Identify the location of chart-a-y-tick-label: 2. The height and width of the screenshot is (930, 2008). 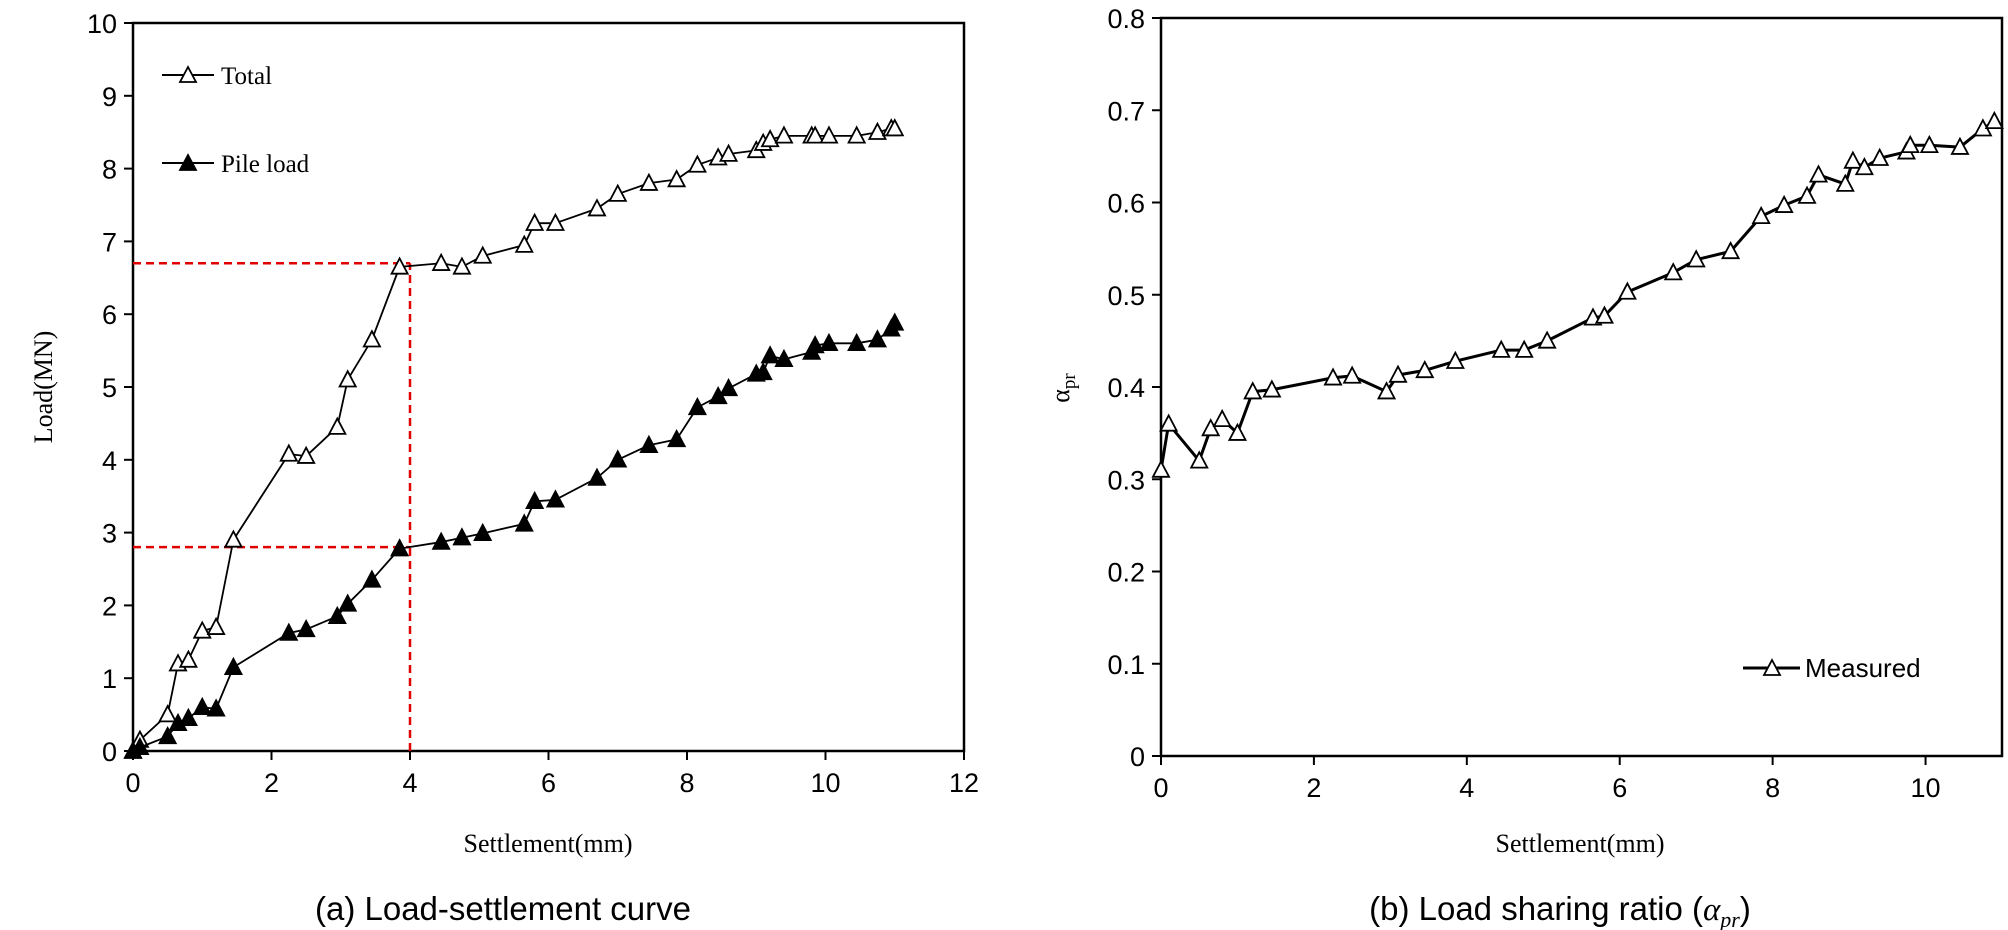
(109, 606).